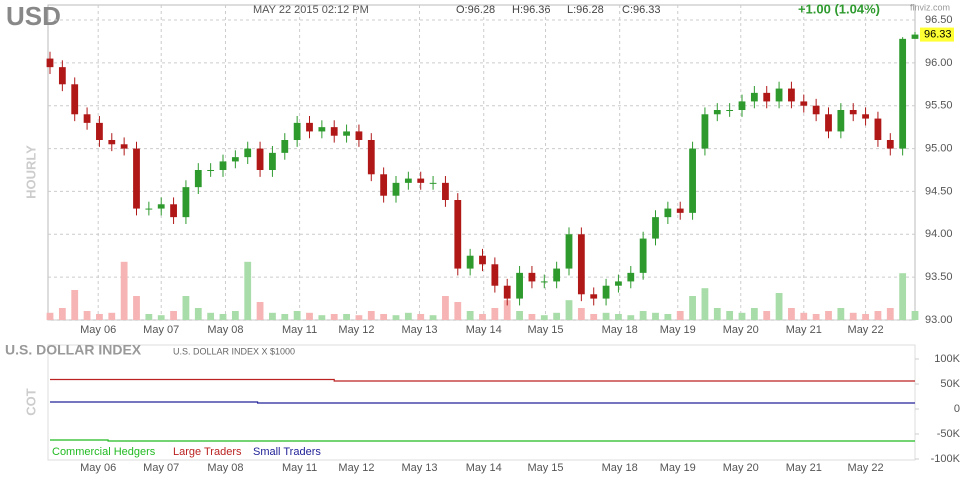 The width and height of the screenshot is (964, 480). Describe the element at coordinates (939, 277) in the screenshot. I see `y-tick-label: 93.50` at that location.